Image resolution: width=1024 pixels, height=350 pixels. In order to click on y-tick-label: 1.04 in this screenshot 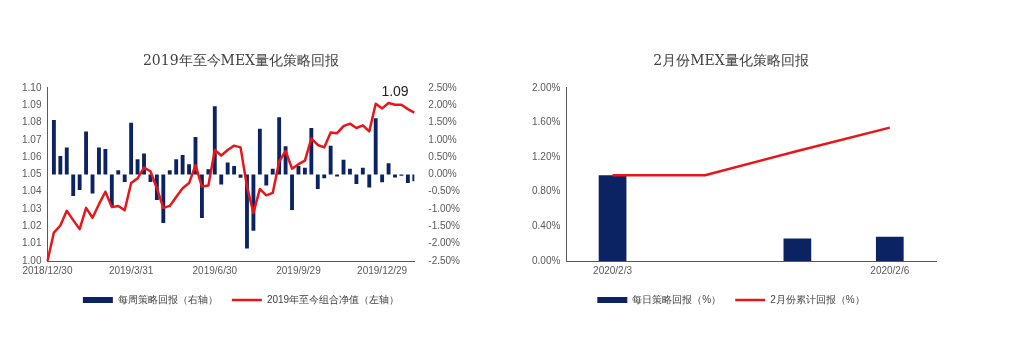, I will do `click(31, 191)`.